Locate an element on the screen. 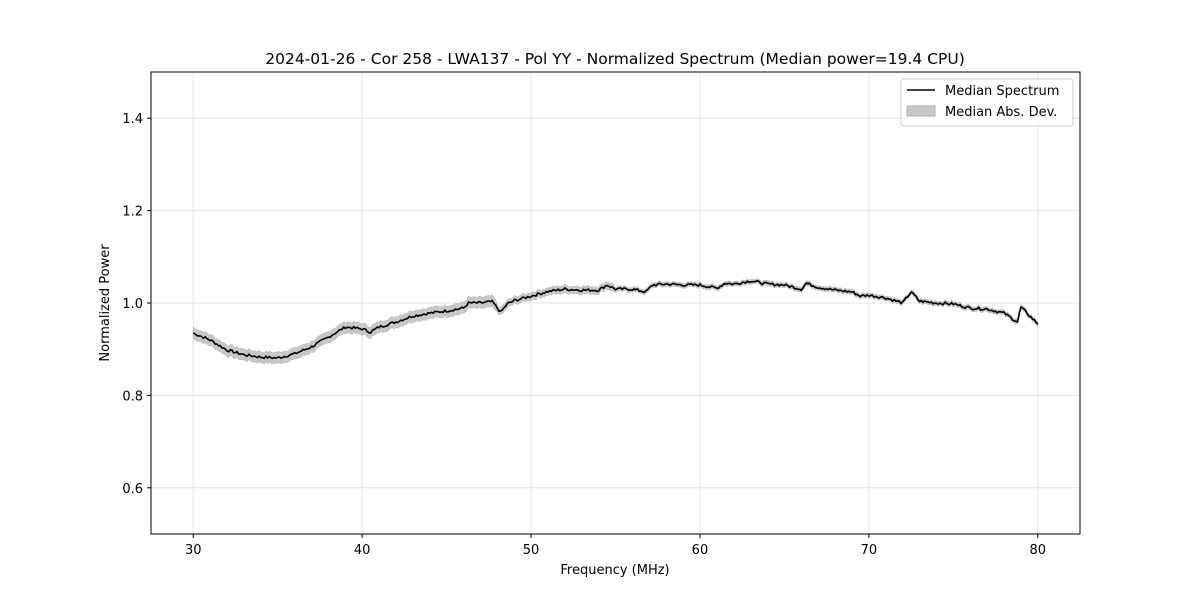  x-tick-label: 40 is located at coordinates (362, 550).